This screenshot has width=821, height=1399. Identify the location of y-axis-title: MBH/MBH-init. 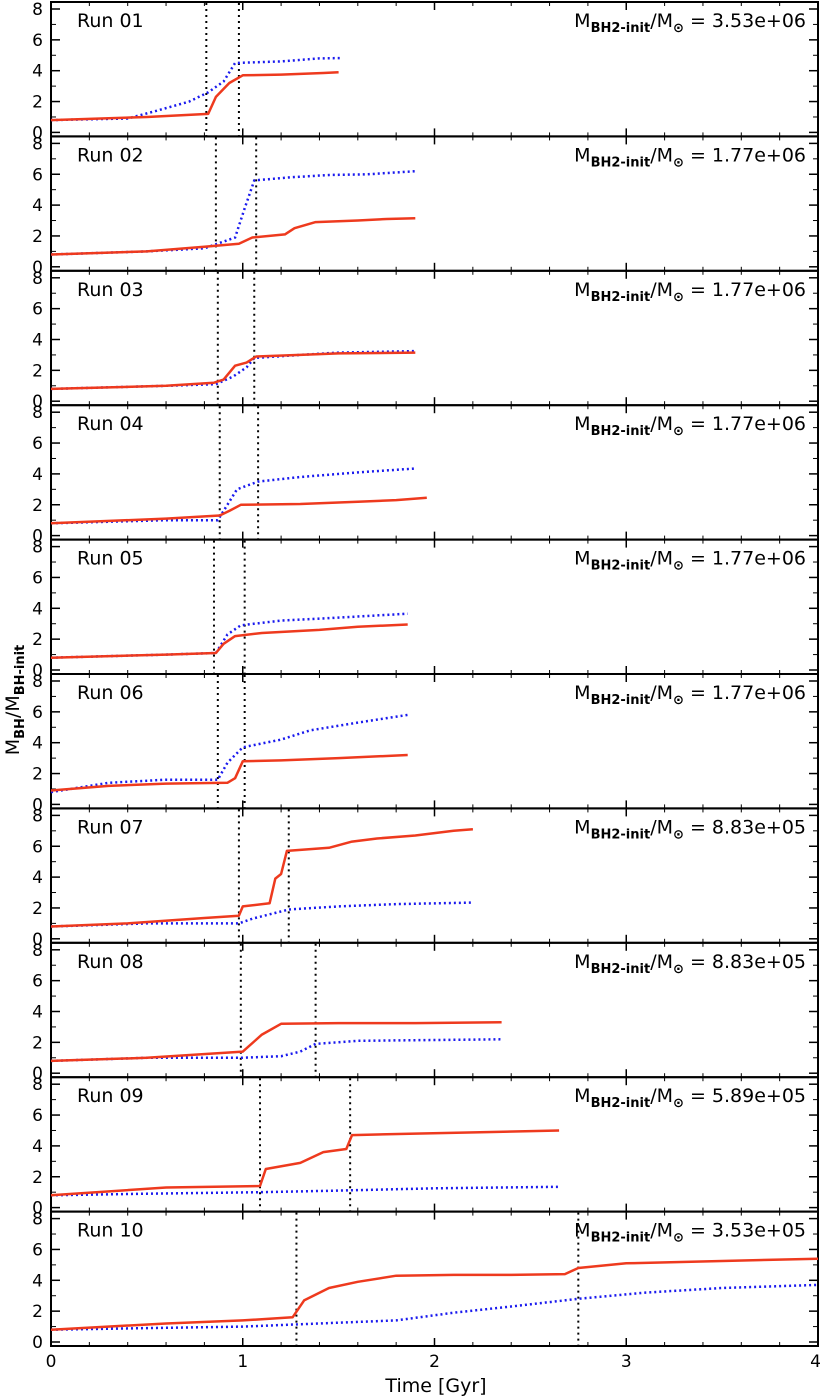
(15, 700).